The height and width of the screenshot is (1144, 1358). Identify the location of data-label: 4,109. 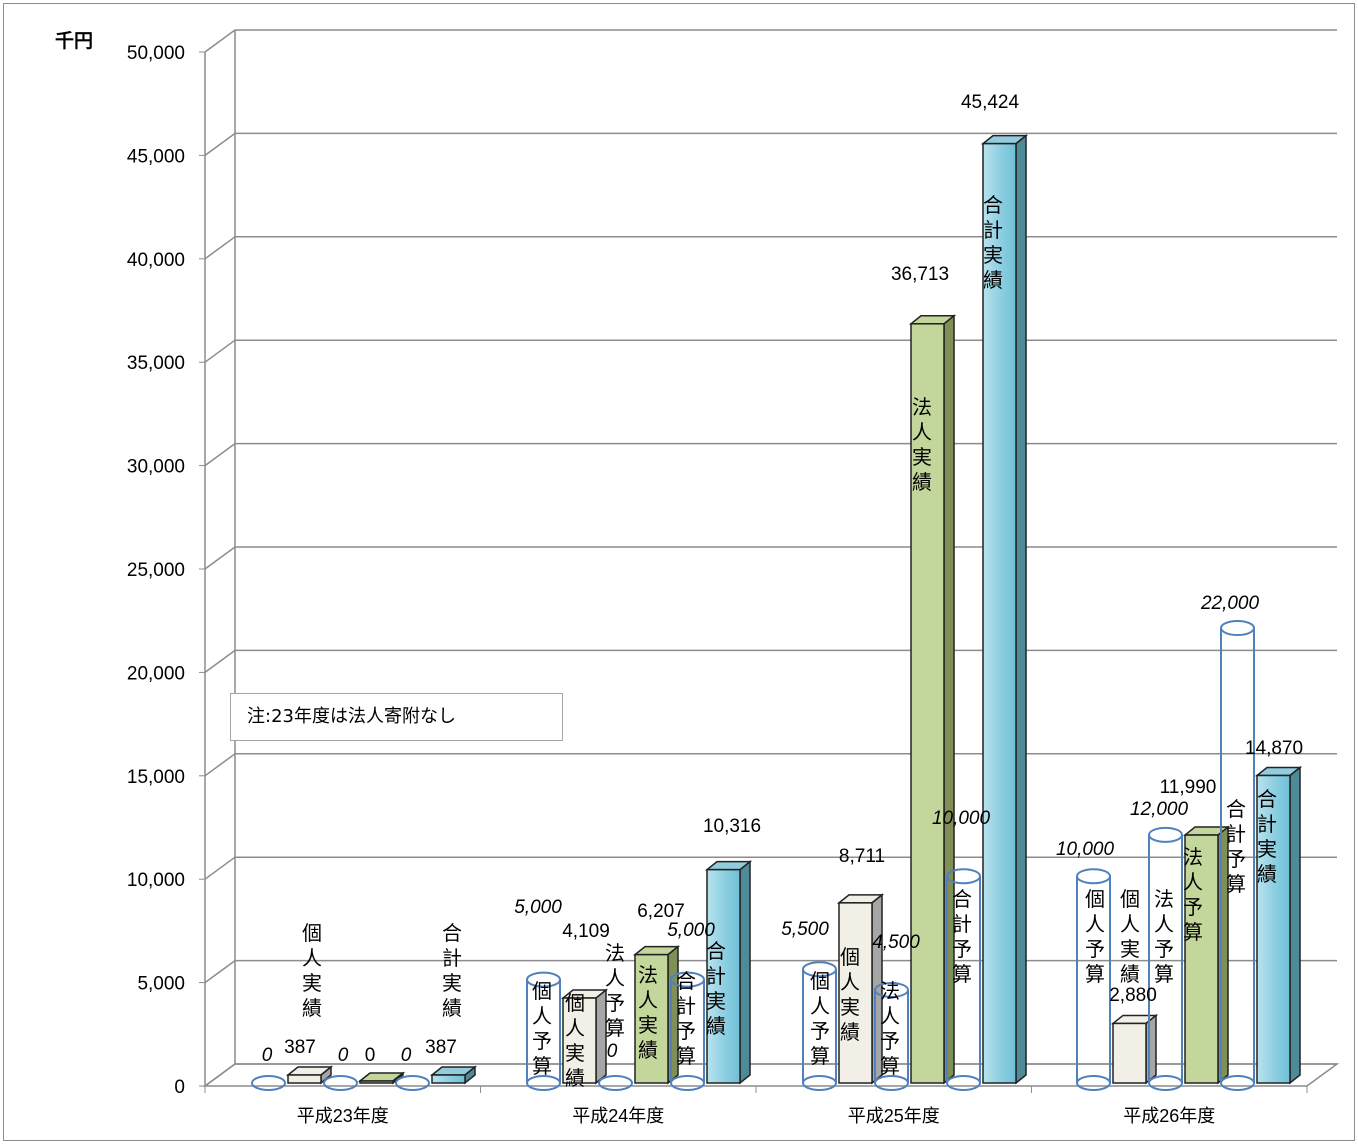
(586, 931).